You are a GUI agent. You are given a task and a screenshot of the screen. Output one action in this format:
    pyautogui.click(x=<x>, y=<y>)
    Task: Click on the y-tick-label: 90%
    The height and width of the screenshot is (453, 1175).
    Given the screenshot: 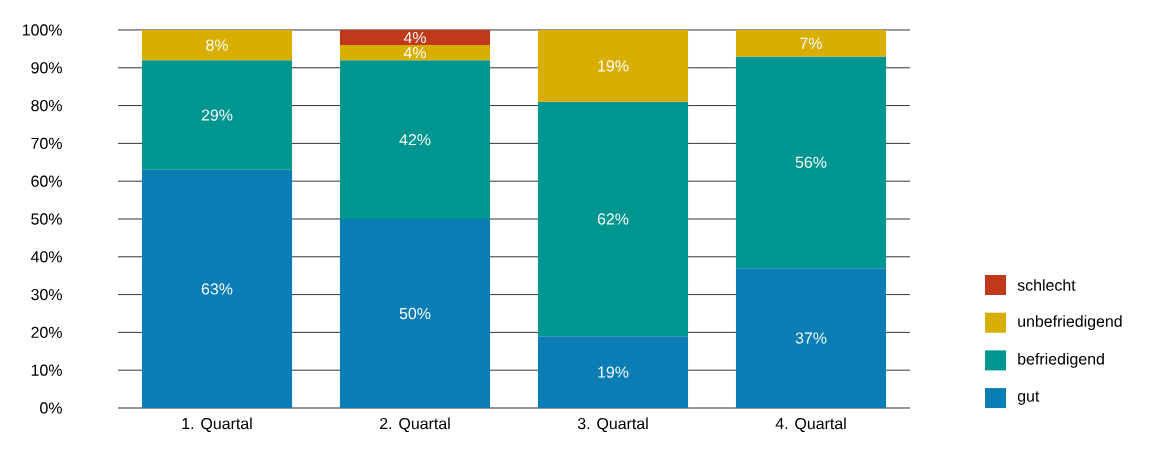 What is the action you would take?
    pyautogui.click(x=46, y=68)
    